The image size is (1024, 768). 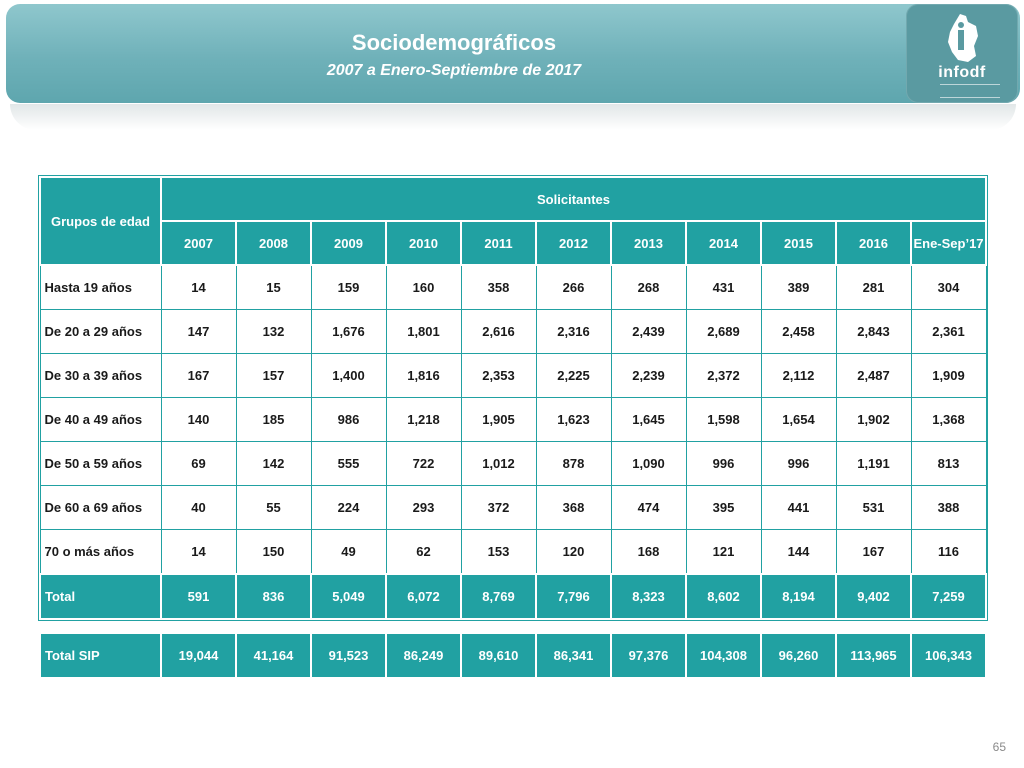 What do you see at coordinates (273, 331) in the screenshot?
I see `table-cell: 132` at bounding box center [273, 331].